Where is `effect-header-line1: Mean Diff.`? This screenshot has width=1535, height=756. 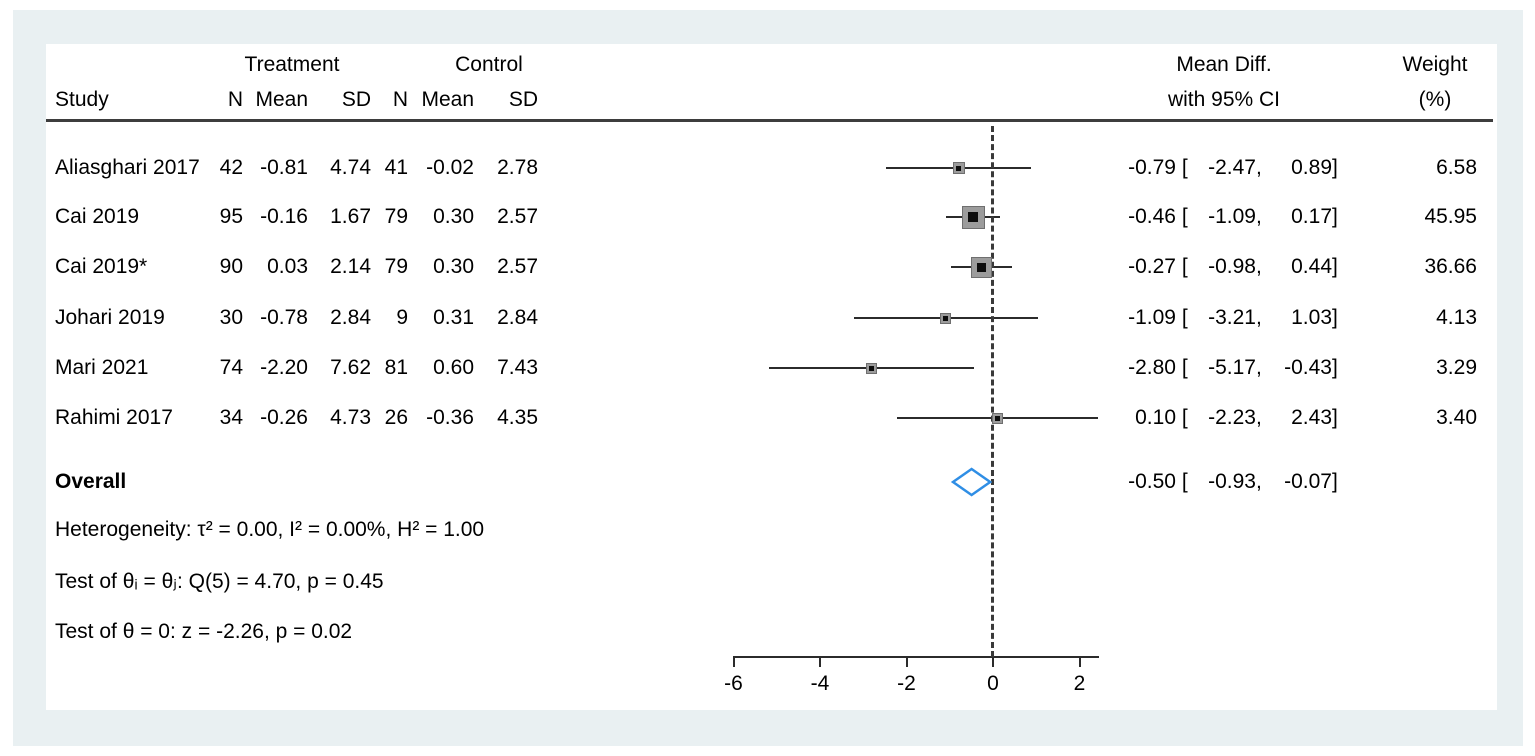
effect-header-line1: Mean Diff. is located at coordinates (1224, 64).